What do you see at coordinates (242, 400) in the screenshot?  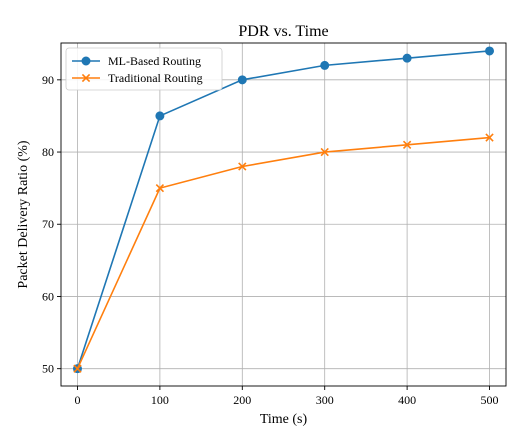 I see `x-tick-label: 200` at bounding box center [242, 400].